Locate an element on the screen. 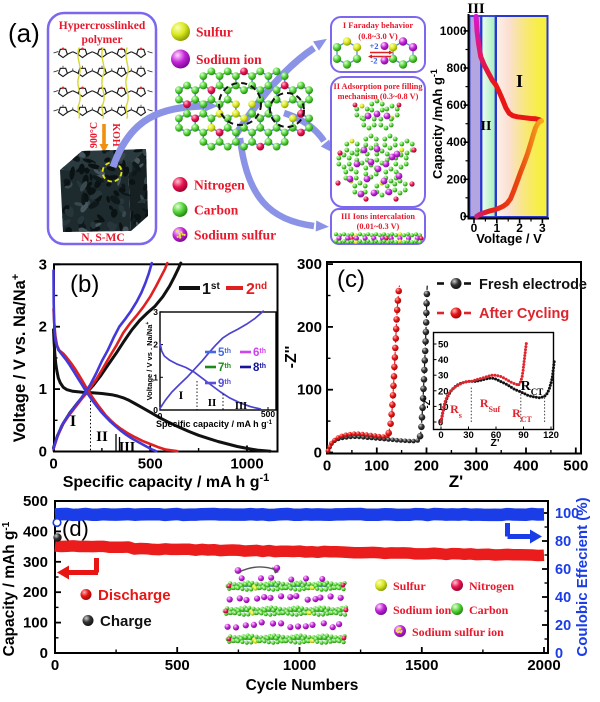 Image resolution: width=600 pixels, height=702 pixels. svg-text: Voltage / V vs . Na/Na+ is located at coordinates (149, 361).